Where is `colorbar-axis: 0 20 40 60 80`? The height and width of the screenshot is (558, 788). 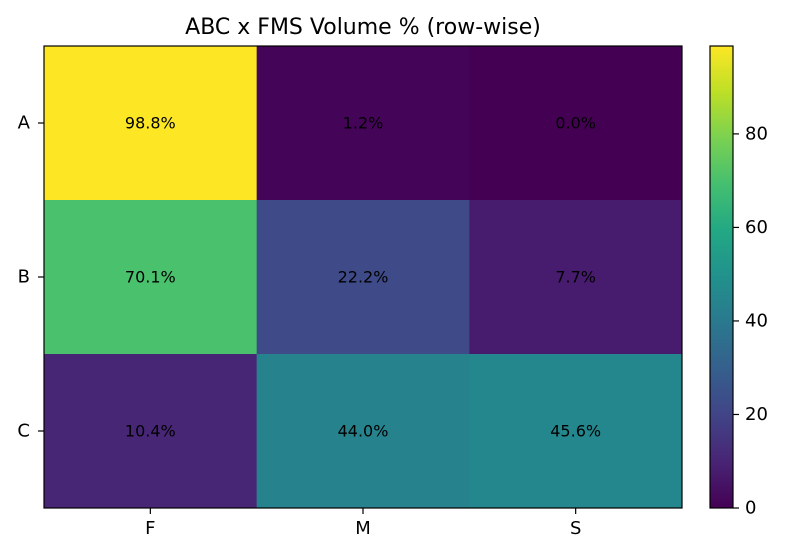 colorbar-axis: 0 20 40 60 80 is located at coordinates (750, 321).